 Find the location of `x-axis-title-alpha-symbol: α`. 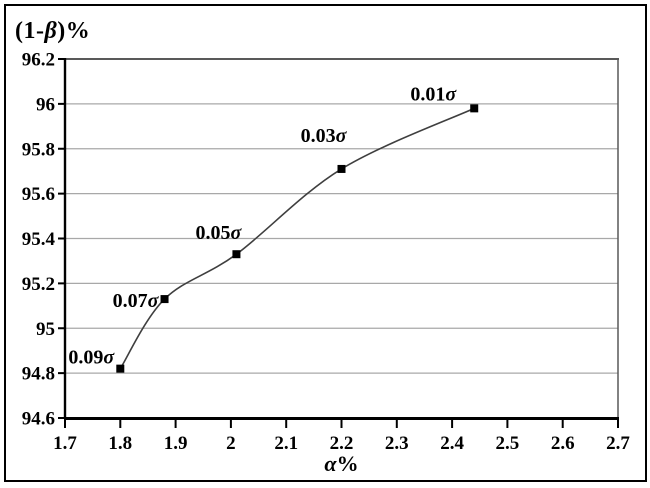

x-axis-title-alpha-symbol: α is located at coordinates (330, 463).